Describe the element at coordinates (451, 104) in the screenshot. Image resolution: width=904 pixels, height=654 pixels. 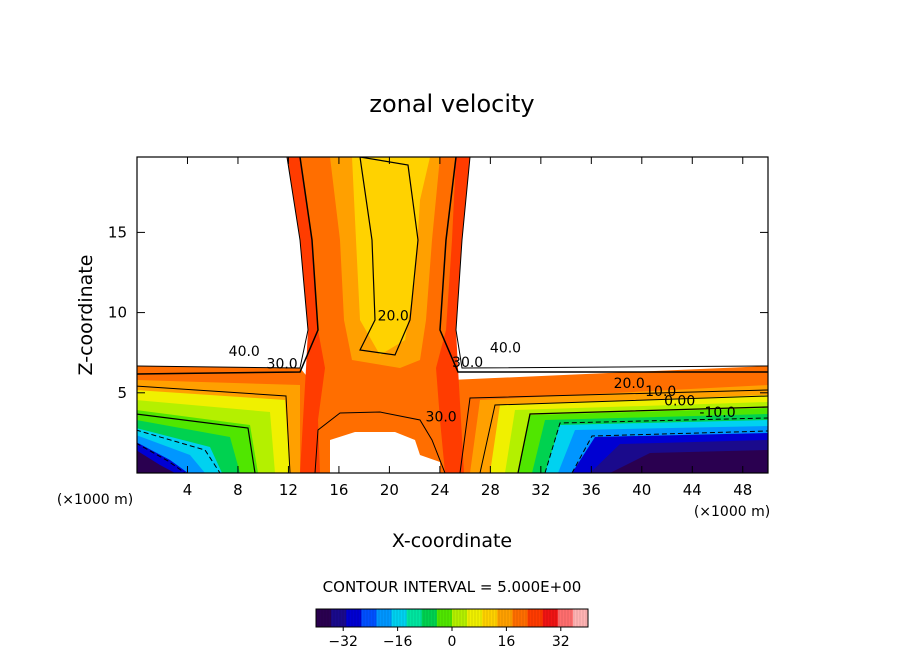
I see `chart-title: zonal velocity` at that location.